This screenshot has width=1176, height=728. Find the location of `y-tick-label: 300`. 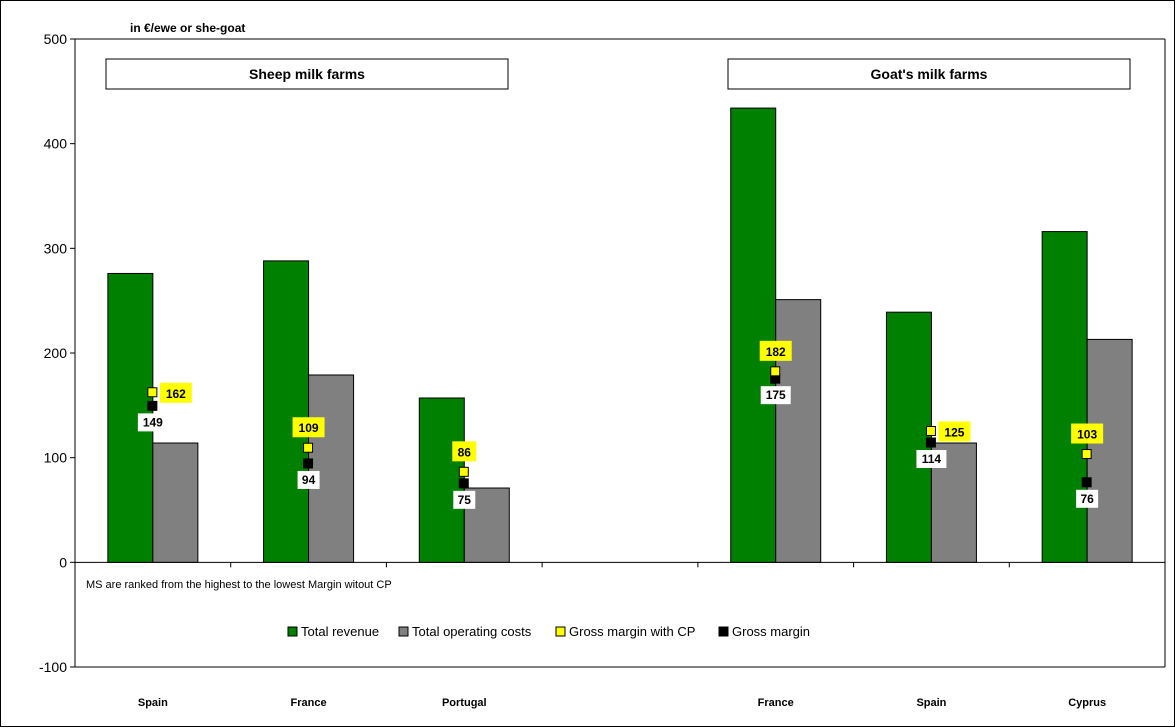

y-tick-label: 300 is located at coordinates (56, 248).